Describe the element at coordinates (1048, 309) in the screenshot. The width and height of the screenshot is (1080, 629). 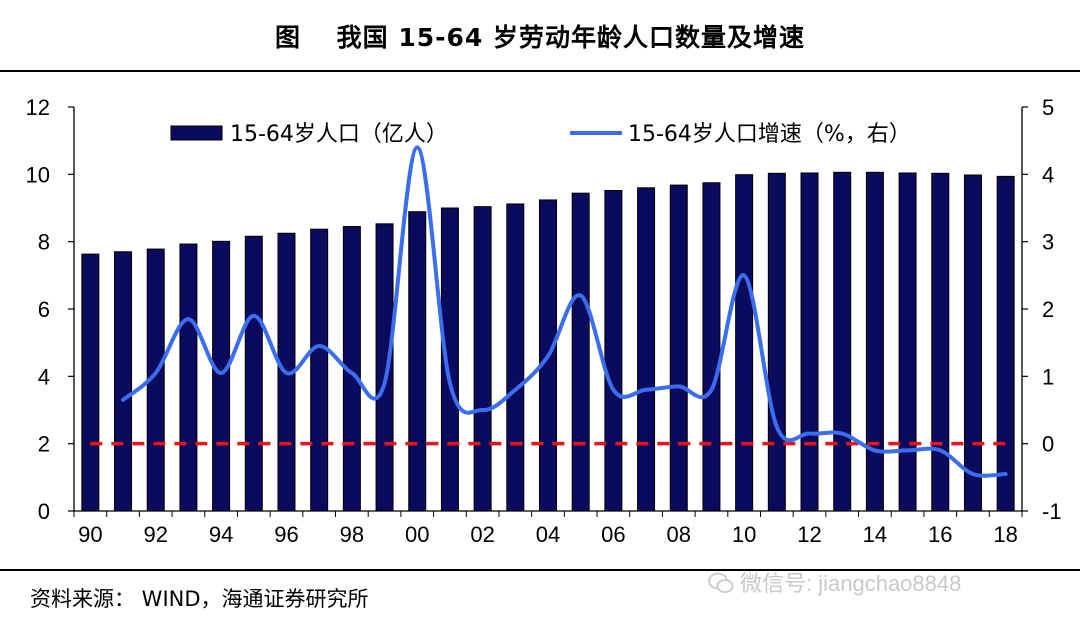
I see `right-y-tick-label: 2` at that location.